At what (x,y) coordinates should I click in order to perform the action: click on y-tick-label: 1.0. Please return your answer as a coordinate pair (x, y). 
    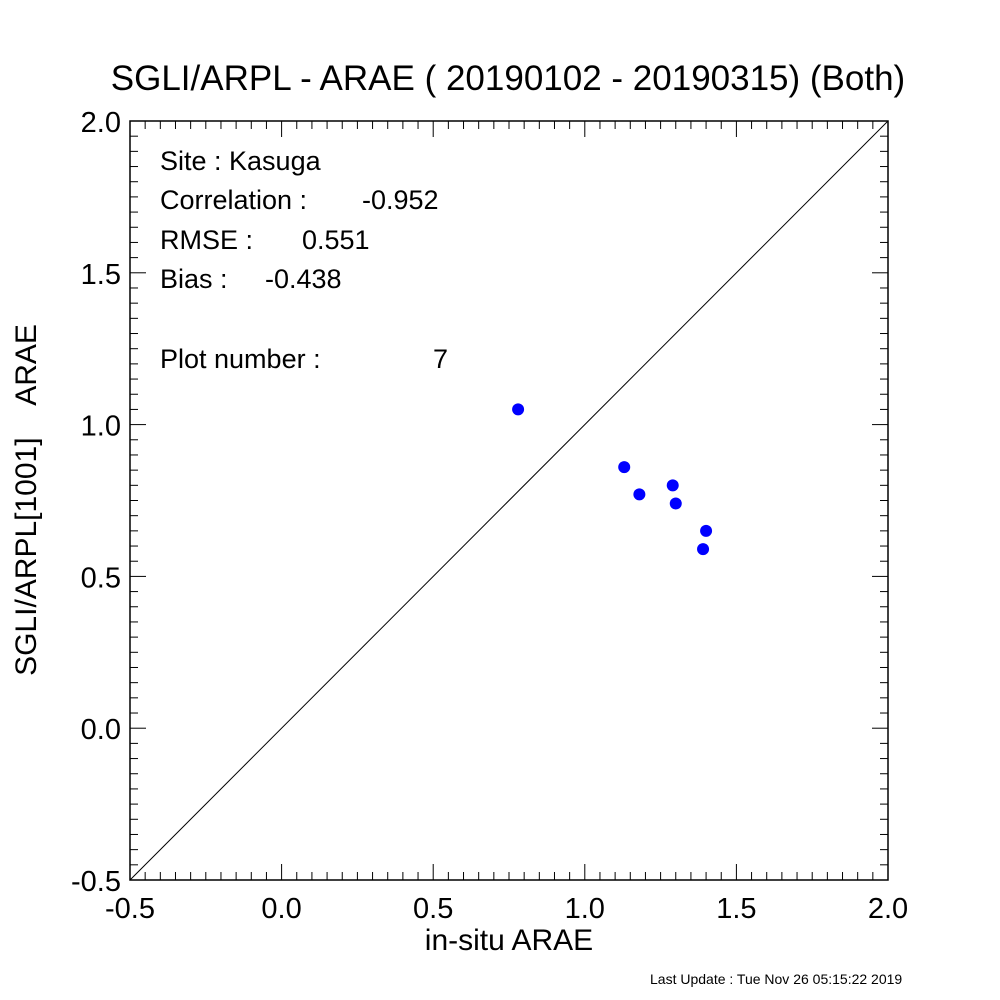
    Looking at the image, I should click on (101, 427).